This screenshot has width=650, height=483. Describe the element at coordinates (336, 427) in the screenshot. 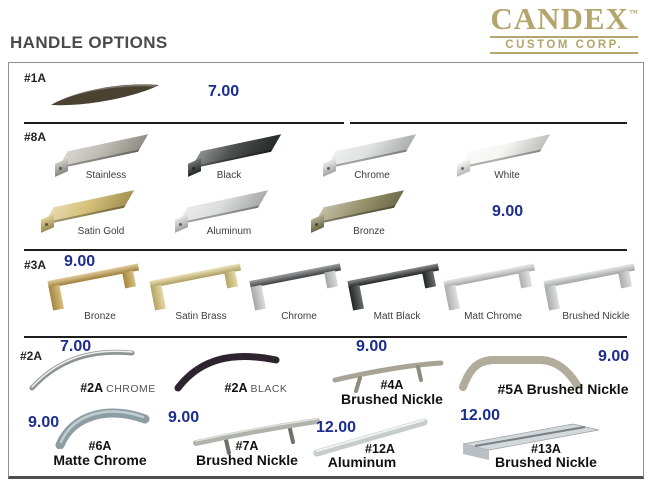

I see `price-12a: 12.00` at that location.